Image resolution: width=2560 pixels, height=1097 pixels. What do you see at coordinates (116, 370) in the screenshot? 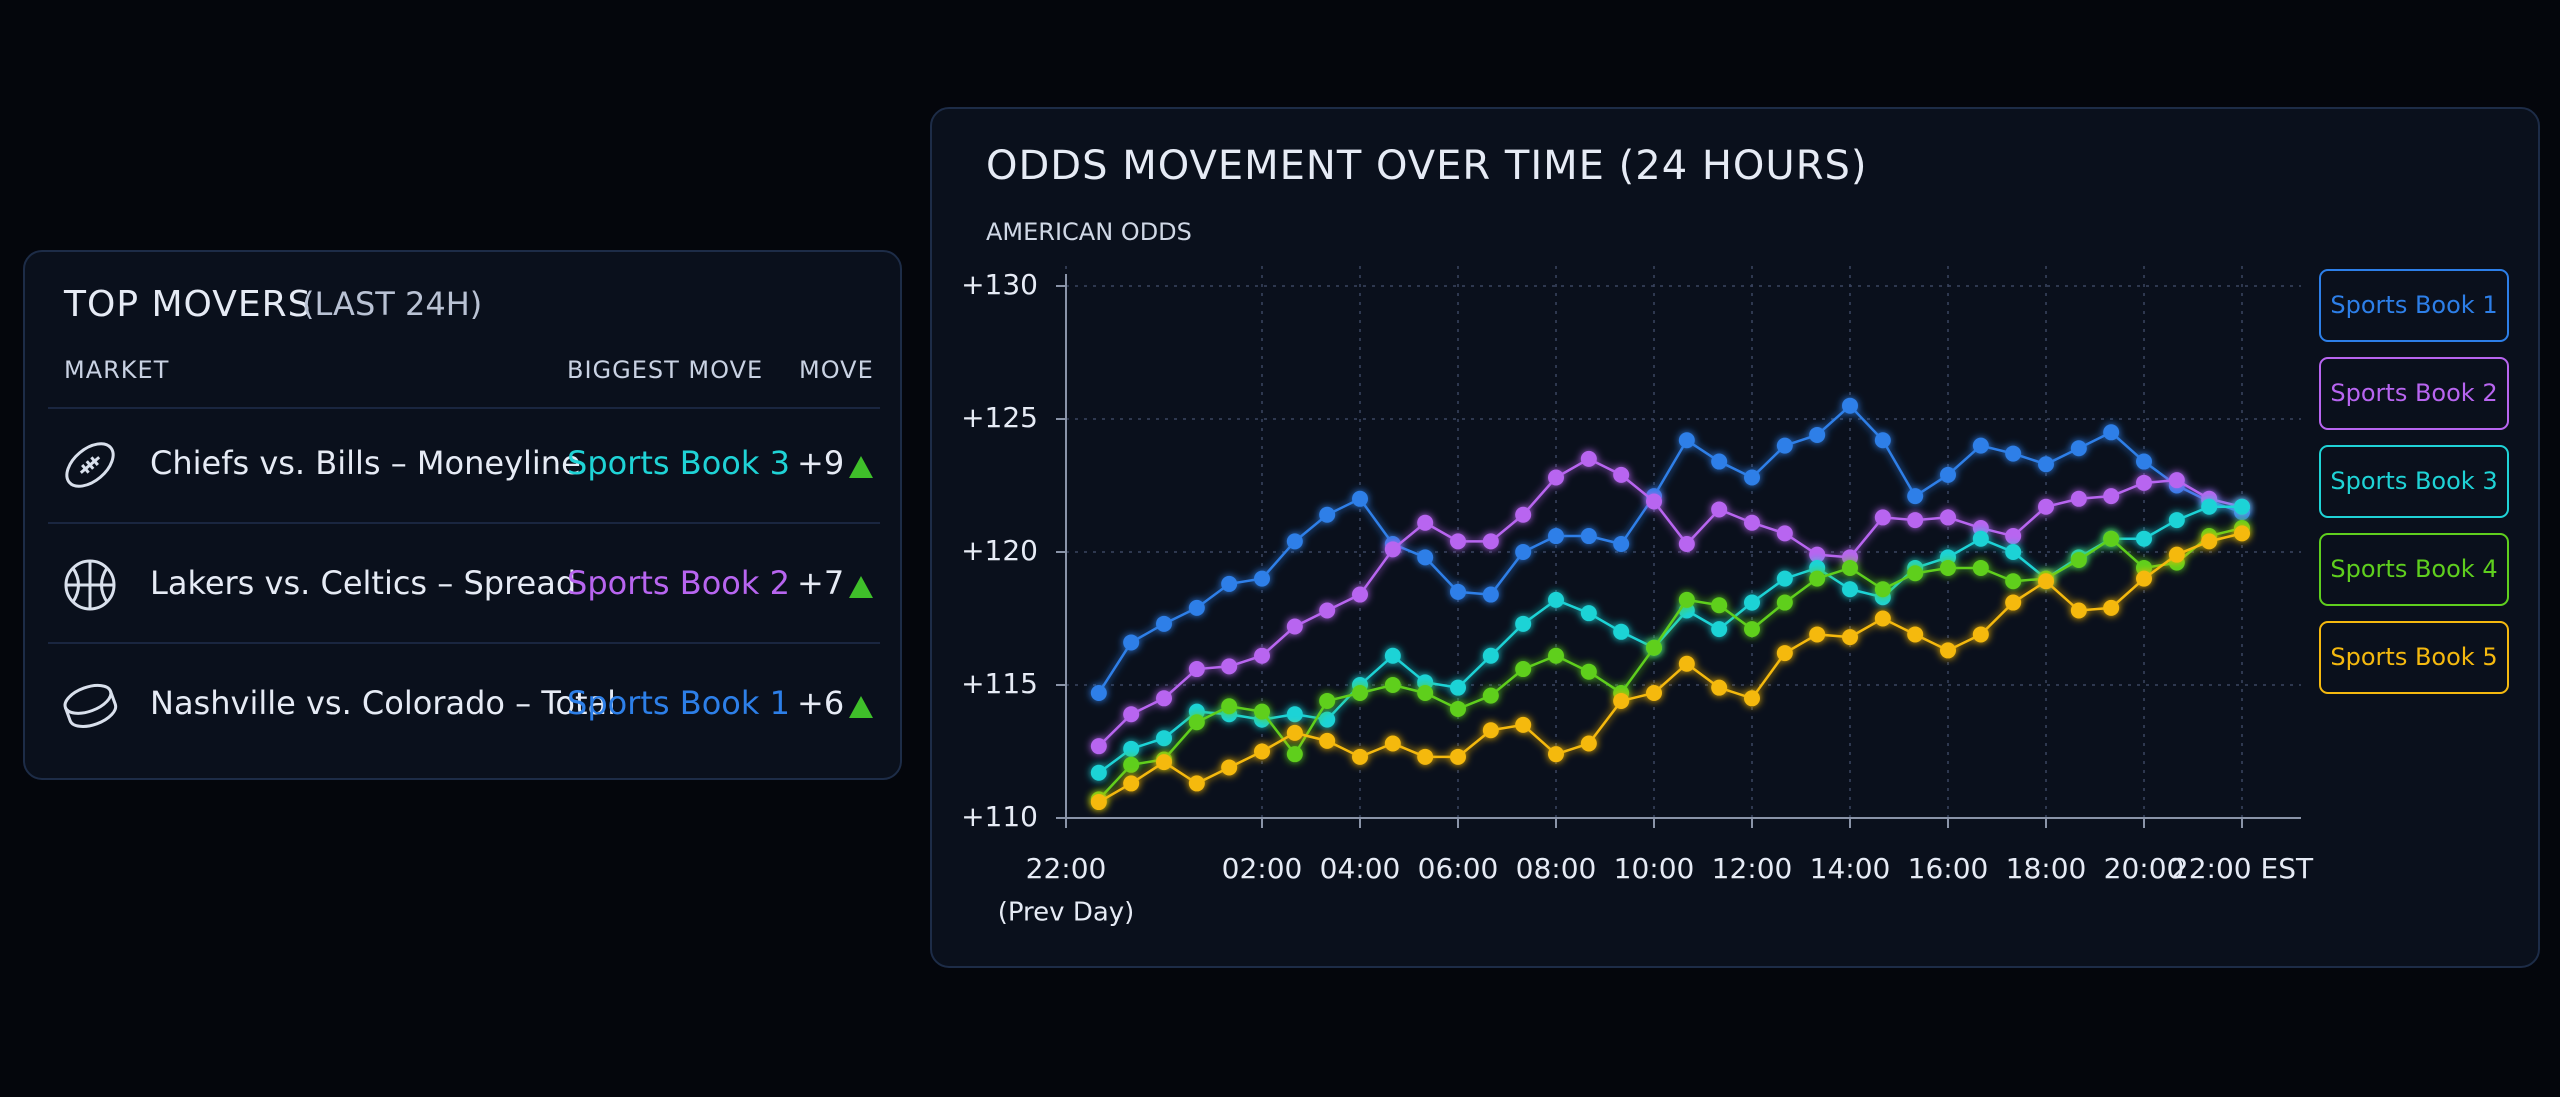
I see `column-header: MARKET` at bounding box center [116, 370].